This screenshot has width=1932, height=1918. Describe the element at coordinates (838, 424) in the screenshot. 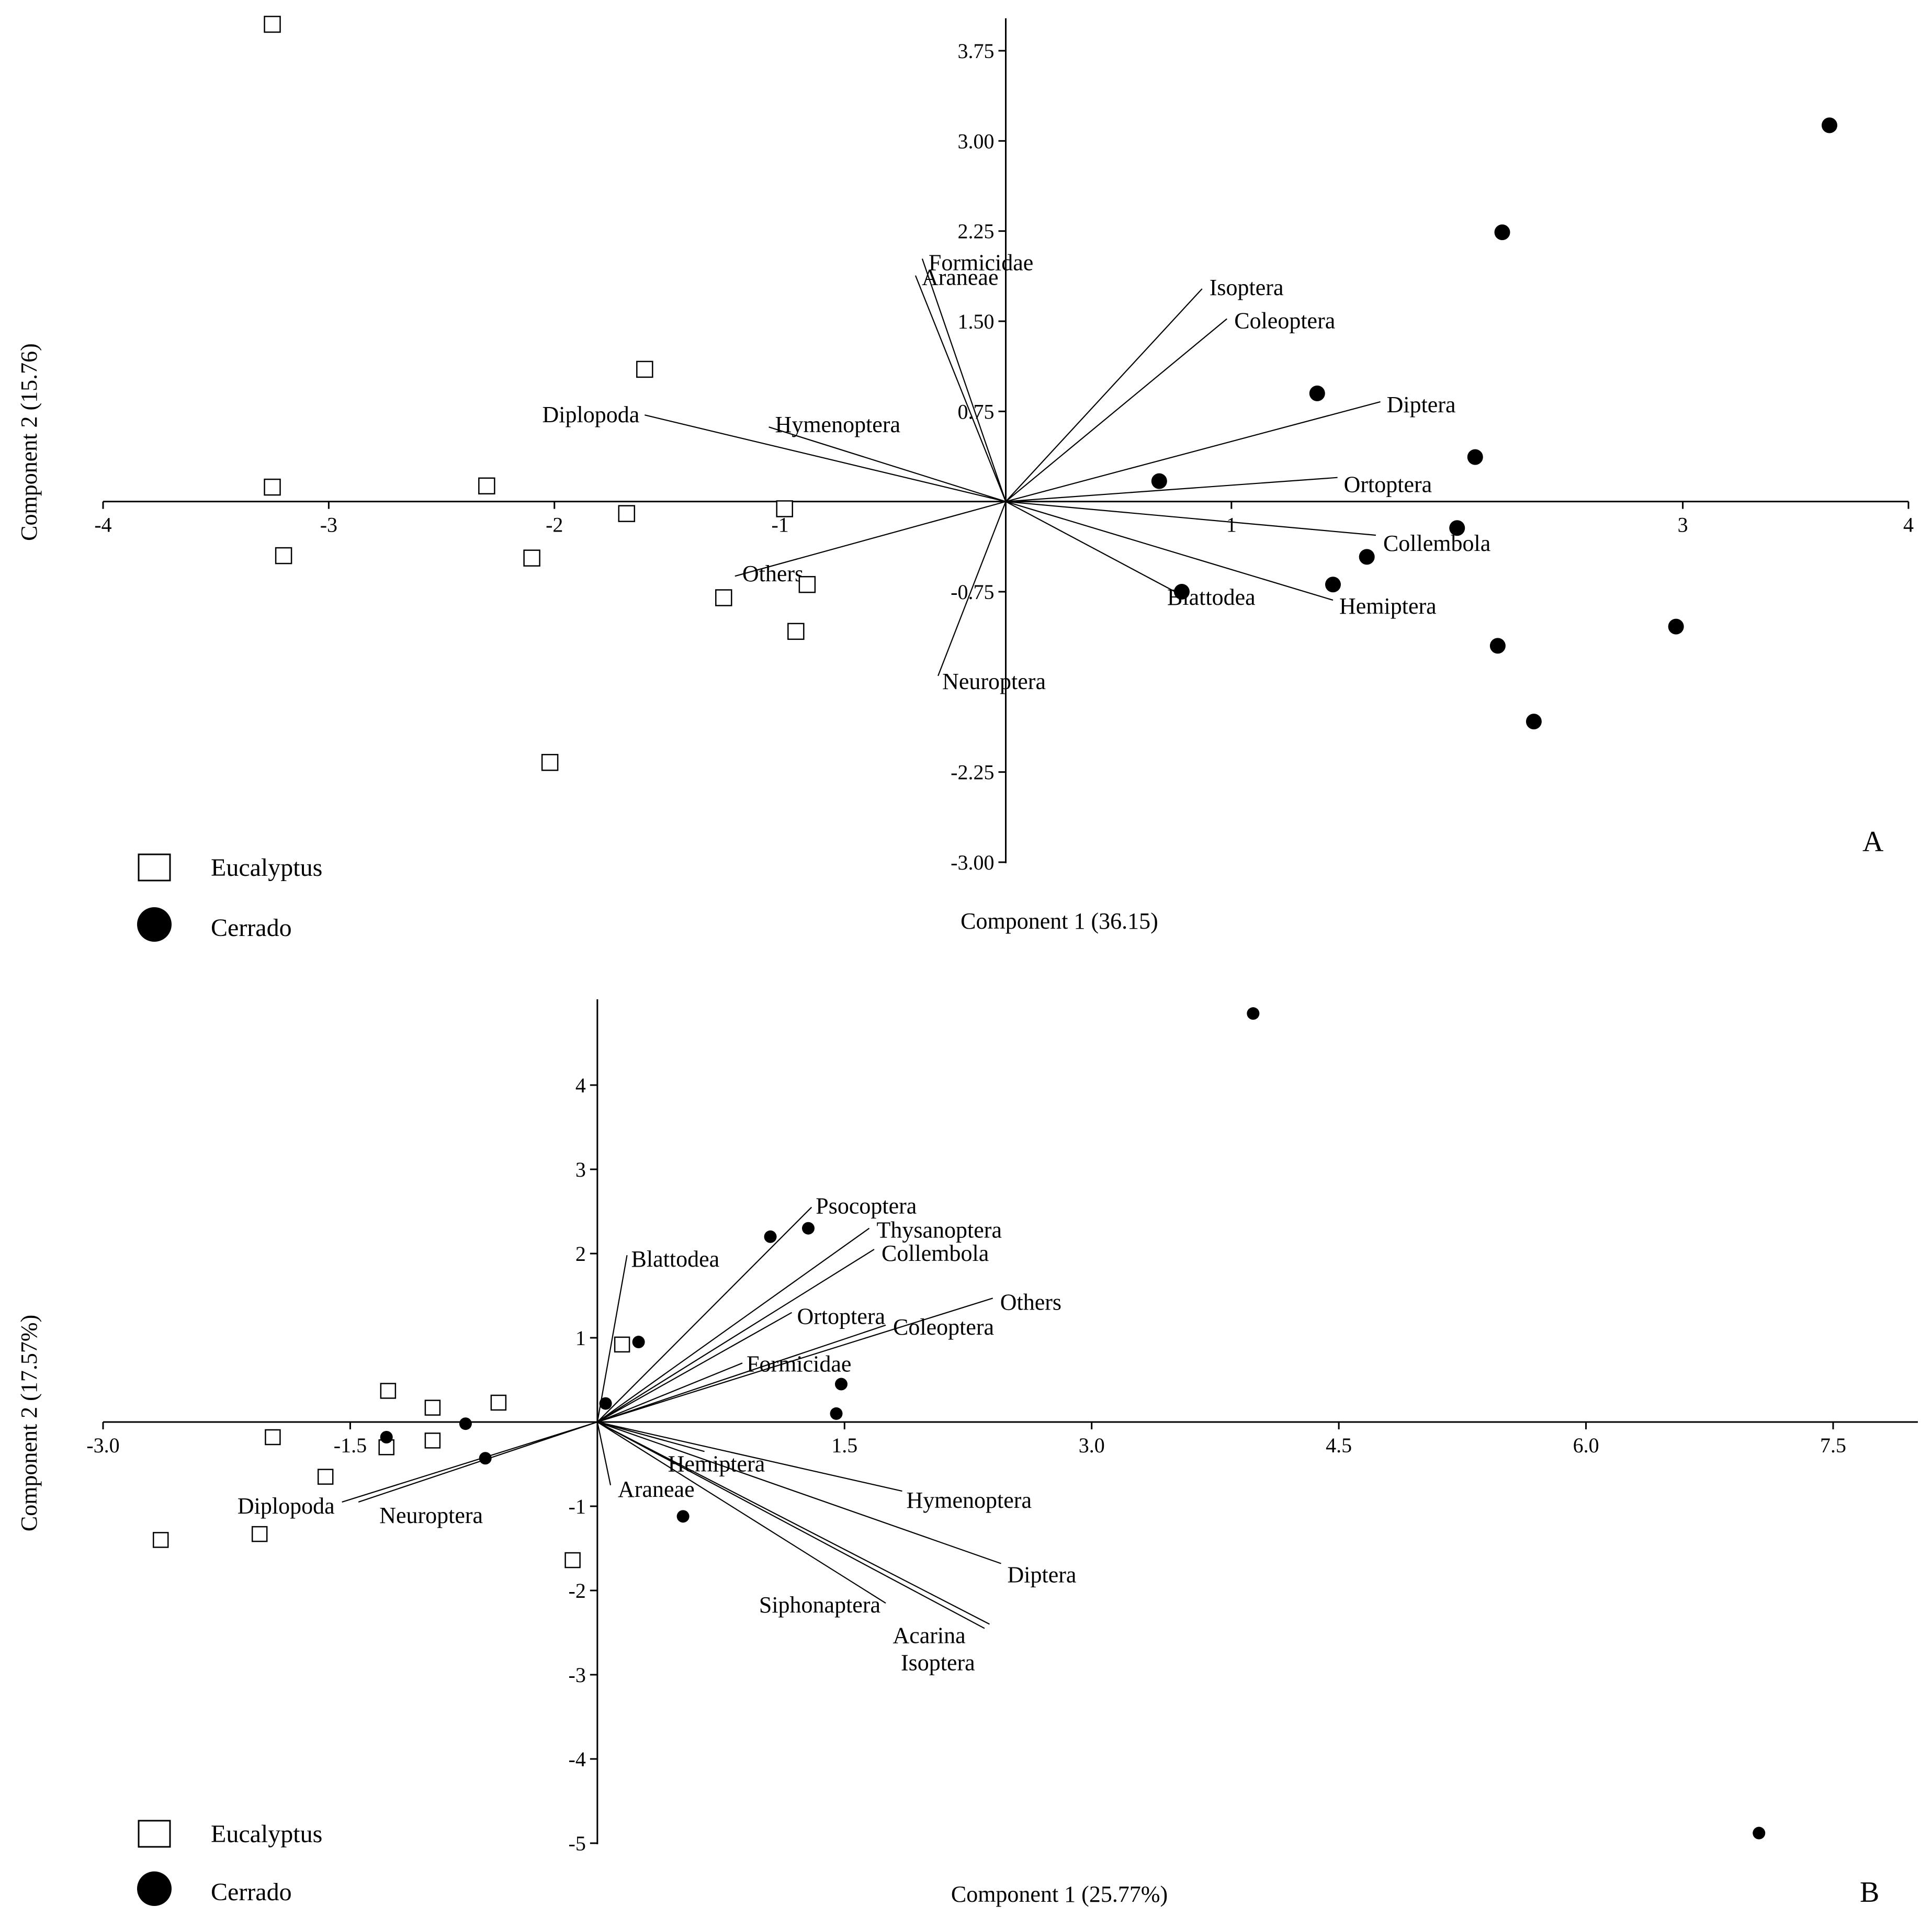

I see `vector-label-hymenoptera: Hymenoptera` at that location.